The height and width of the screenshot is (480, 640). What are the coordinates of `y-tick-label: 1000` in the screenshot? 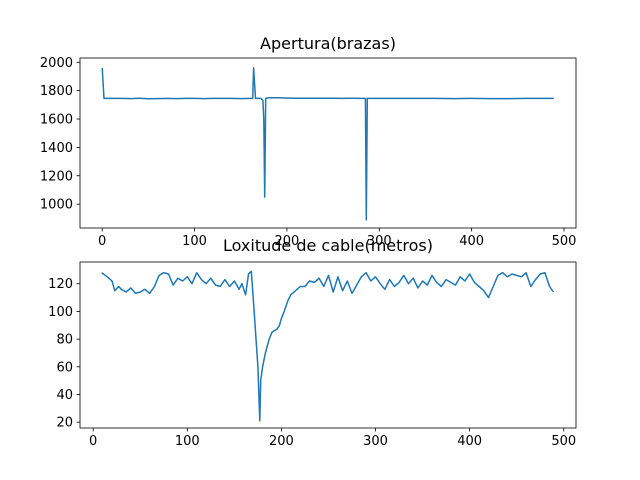 It's located at (56, 205).